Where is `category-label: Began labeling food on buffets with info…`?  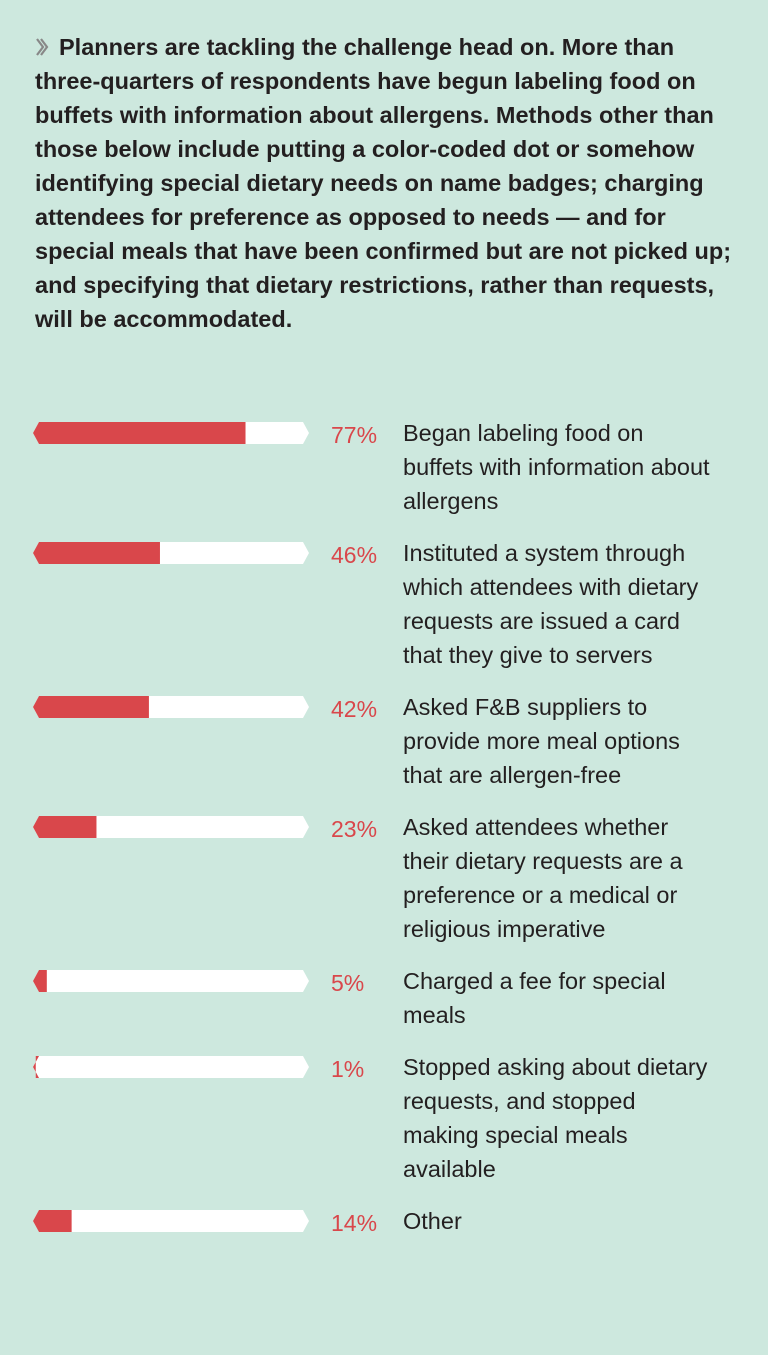
category-label: Began labeling food on buffets with info… is located at coordinates (556, 467).